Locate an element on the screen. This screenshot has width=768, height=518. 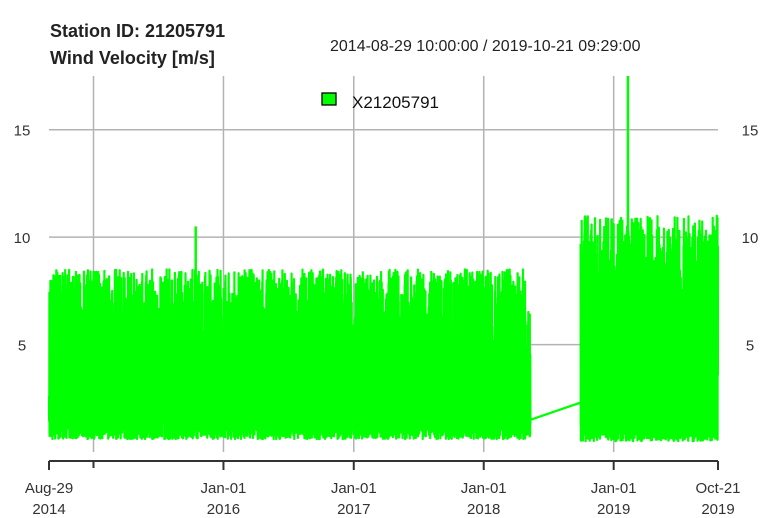
y-tick-label-left: 5 is located at coordinates (22, 346).